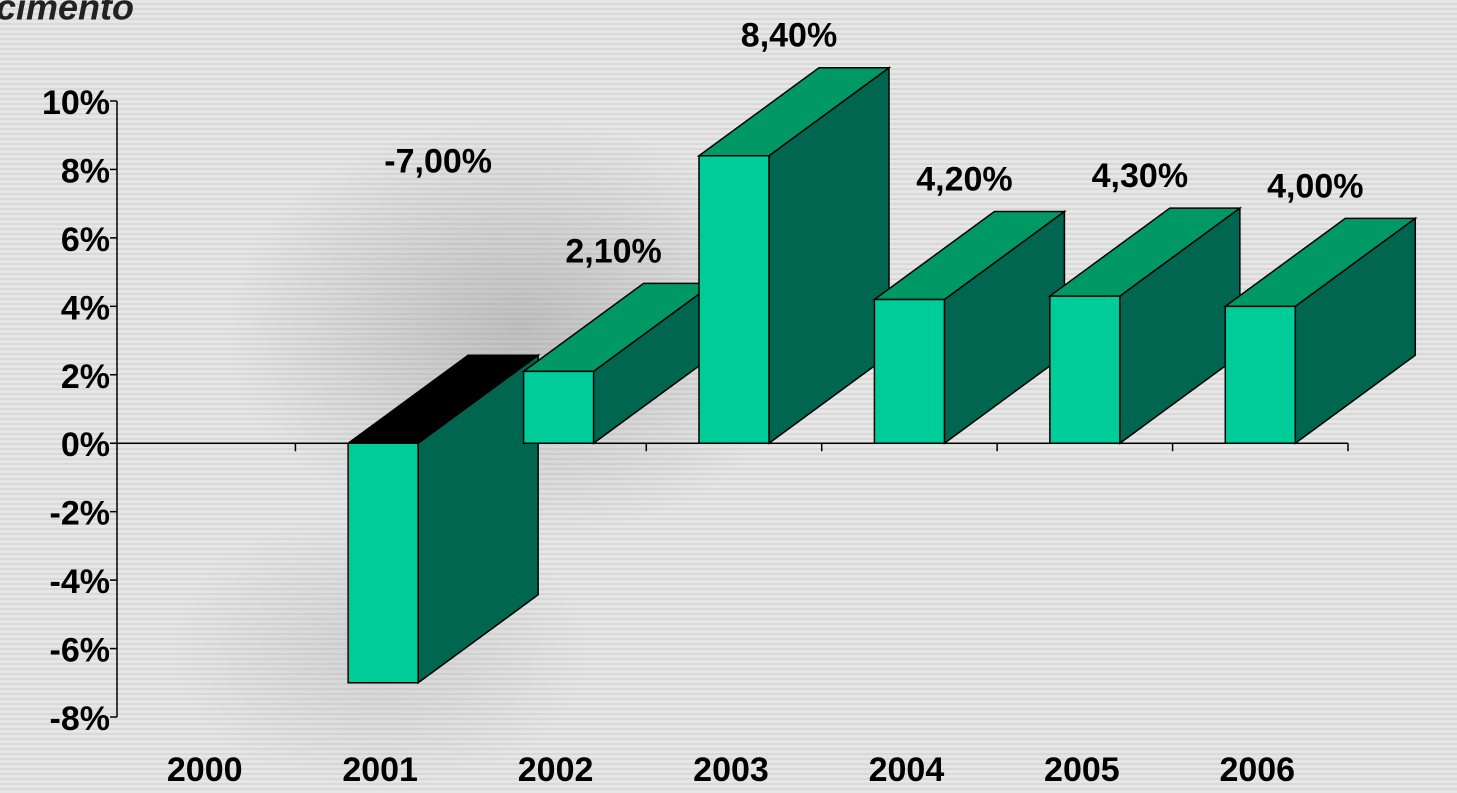  Describe the element at coordinates (80, 719) in the screenshot. I see `y-tick-label: -8%` at that location.